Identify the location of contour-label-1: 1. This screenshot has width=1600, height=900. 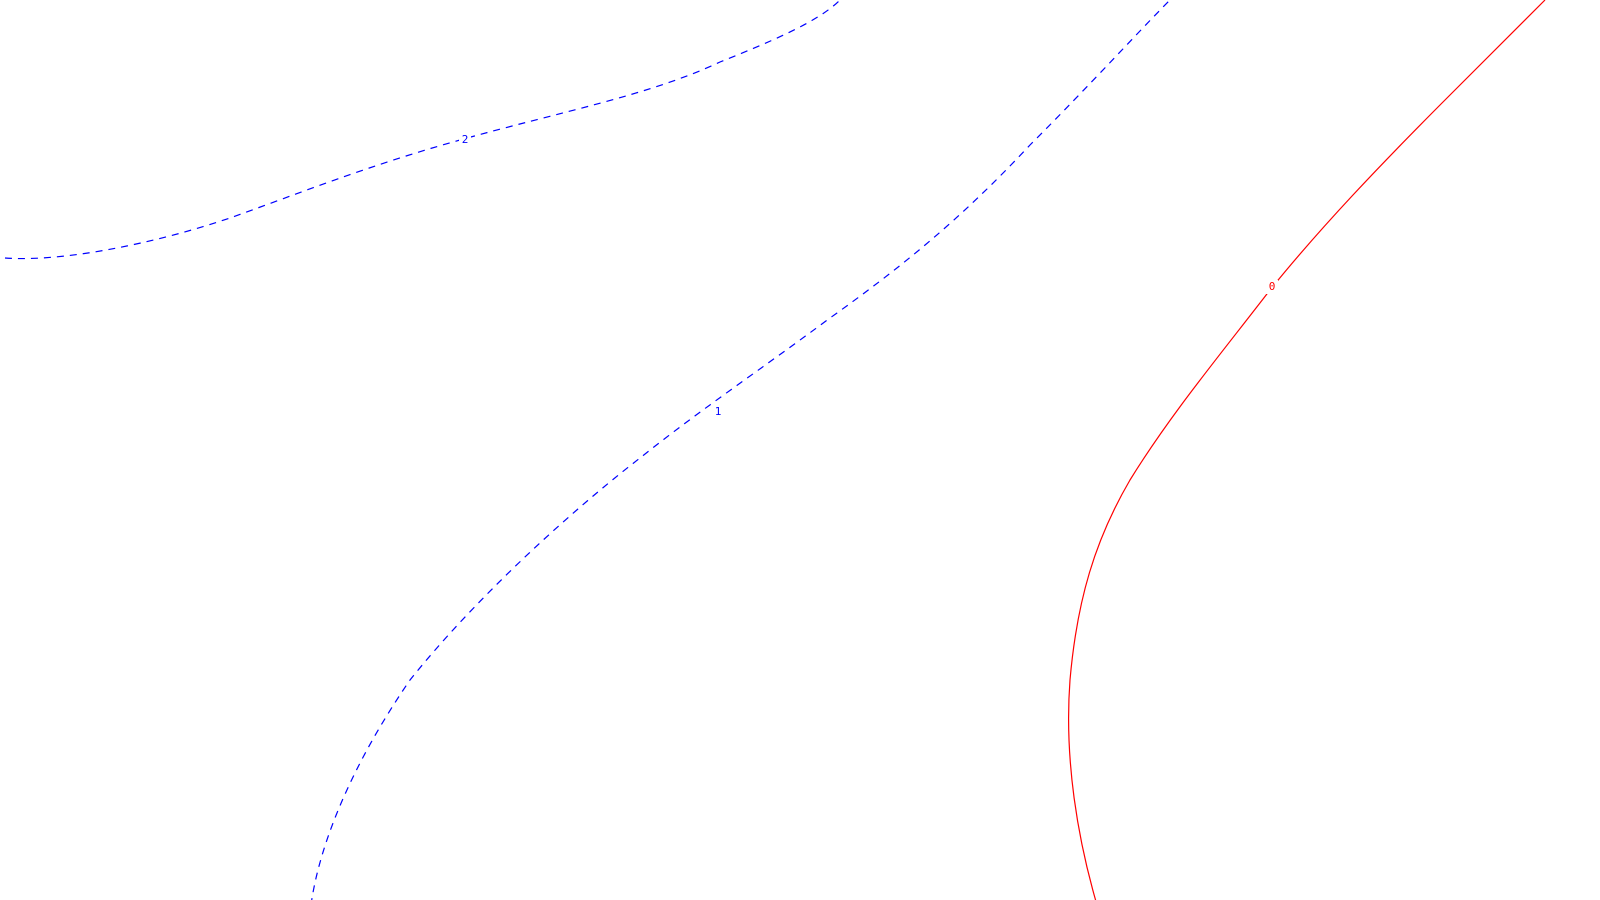
(718, 411).